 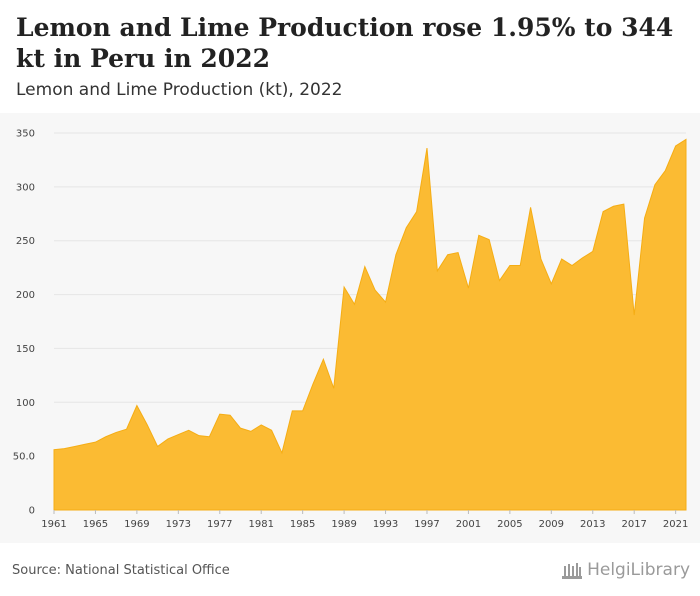 I want to click on x-tick-label: 1977, so click(x=219, y=524).